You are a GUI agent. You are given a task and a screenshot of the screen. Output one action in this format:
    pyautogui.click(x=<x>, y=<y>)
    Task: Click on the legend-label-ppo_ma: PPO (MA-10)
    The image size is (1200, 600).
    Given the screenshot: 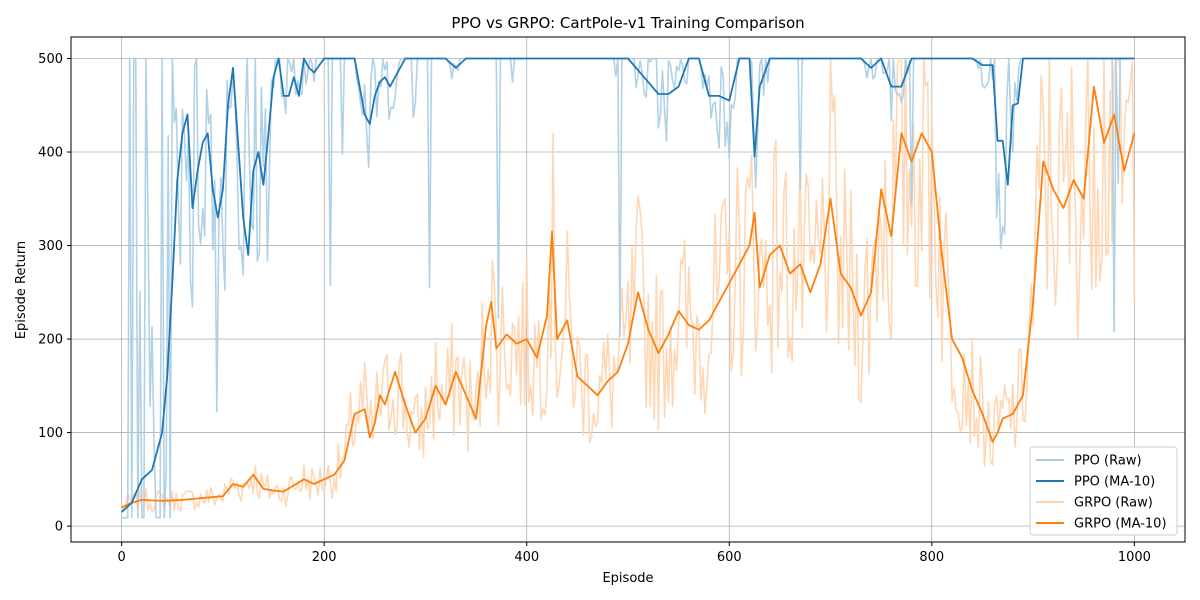 What is the action you would take?
    pyautogui.click(x=1114, y=482)
    